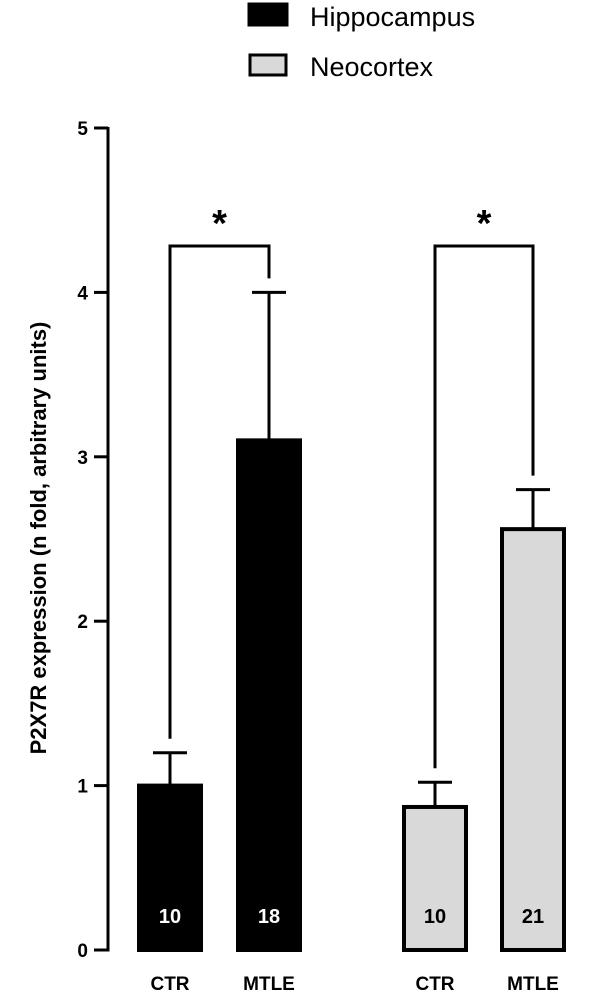 This screenshot has height=1000, width=602. I want to click on legend: Hippocampus Neocortex, so click(361, 42).